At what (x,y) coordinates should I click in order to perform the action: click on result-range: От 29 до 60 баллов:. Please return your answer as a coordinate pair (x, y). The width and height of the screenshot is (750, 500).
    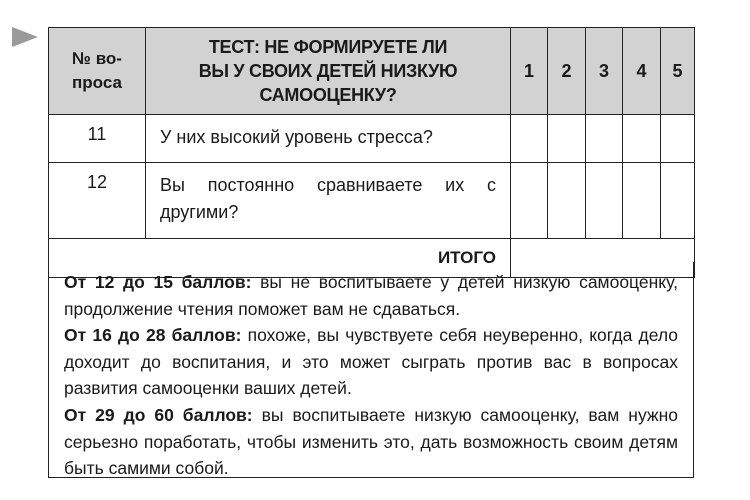
    Looking at the image, I should click on (158, 414).